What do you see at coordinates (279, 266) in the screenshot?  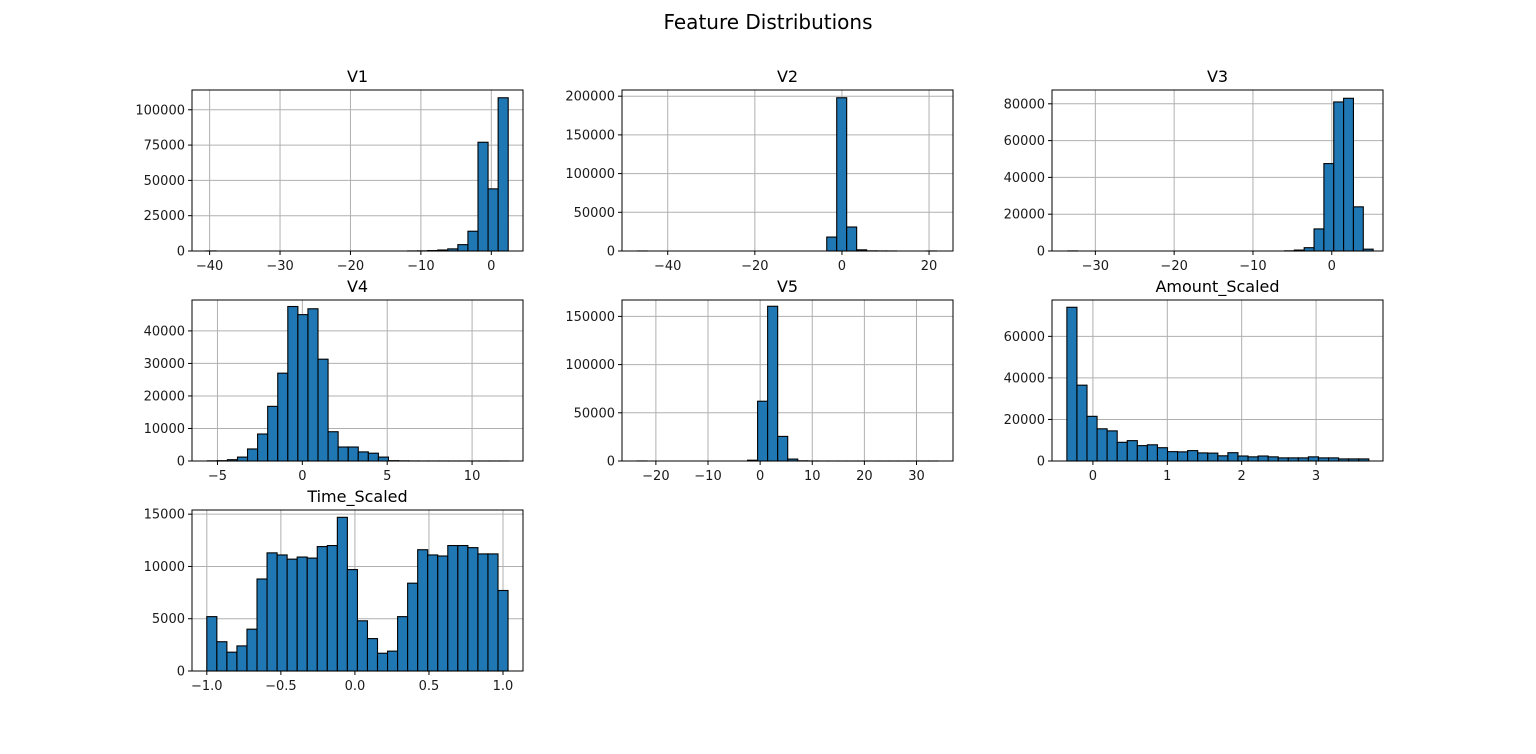 I see `x-tick-label: −30` at bounding box center [279, 266].